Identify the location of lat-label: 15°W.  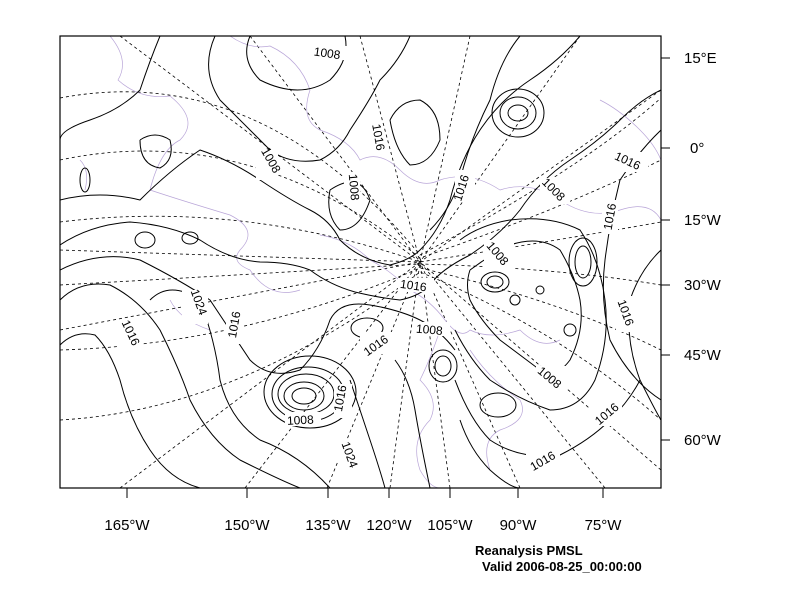
(703, 220).